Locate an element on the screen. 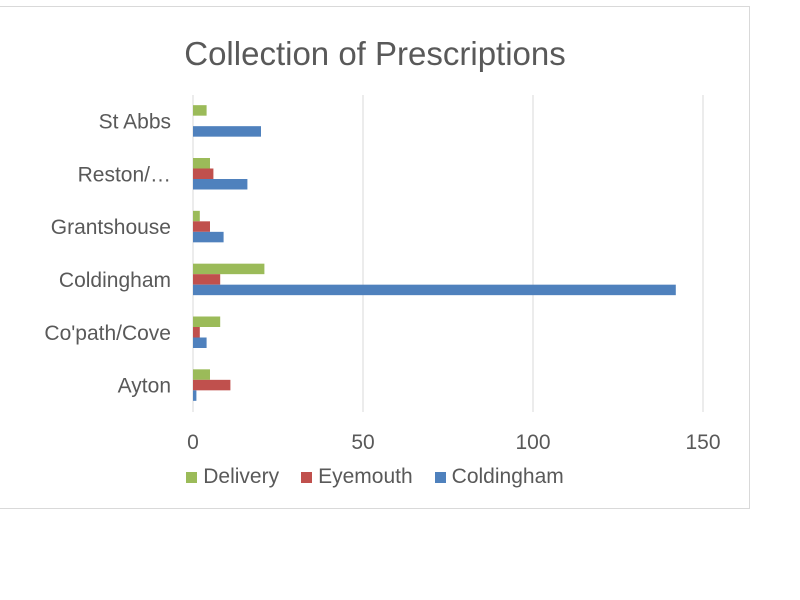 This screenshot has height=600, width=800. category-label: Co'path/Cove is located at coordinates (107, 333).